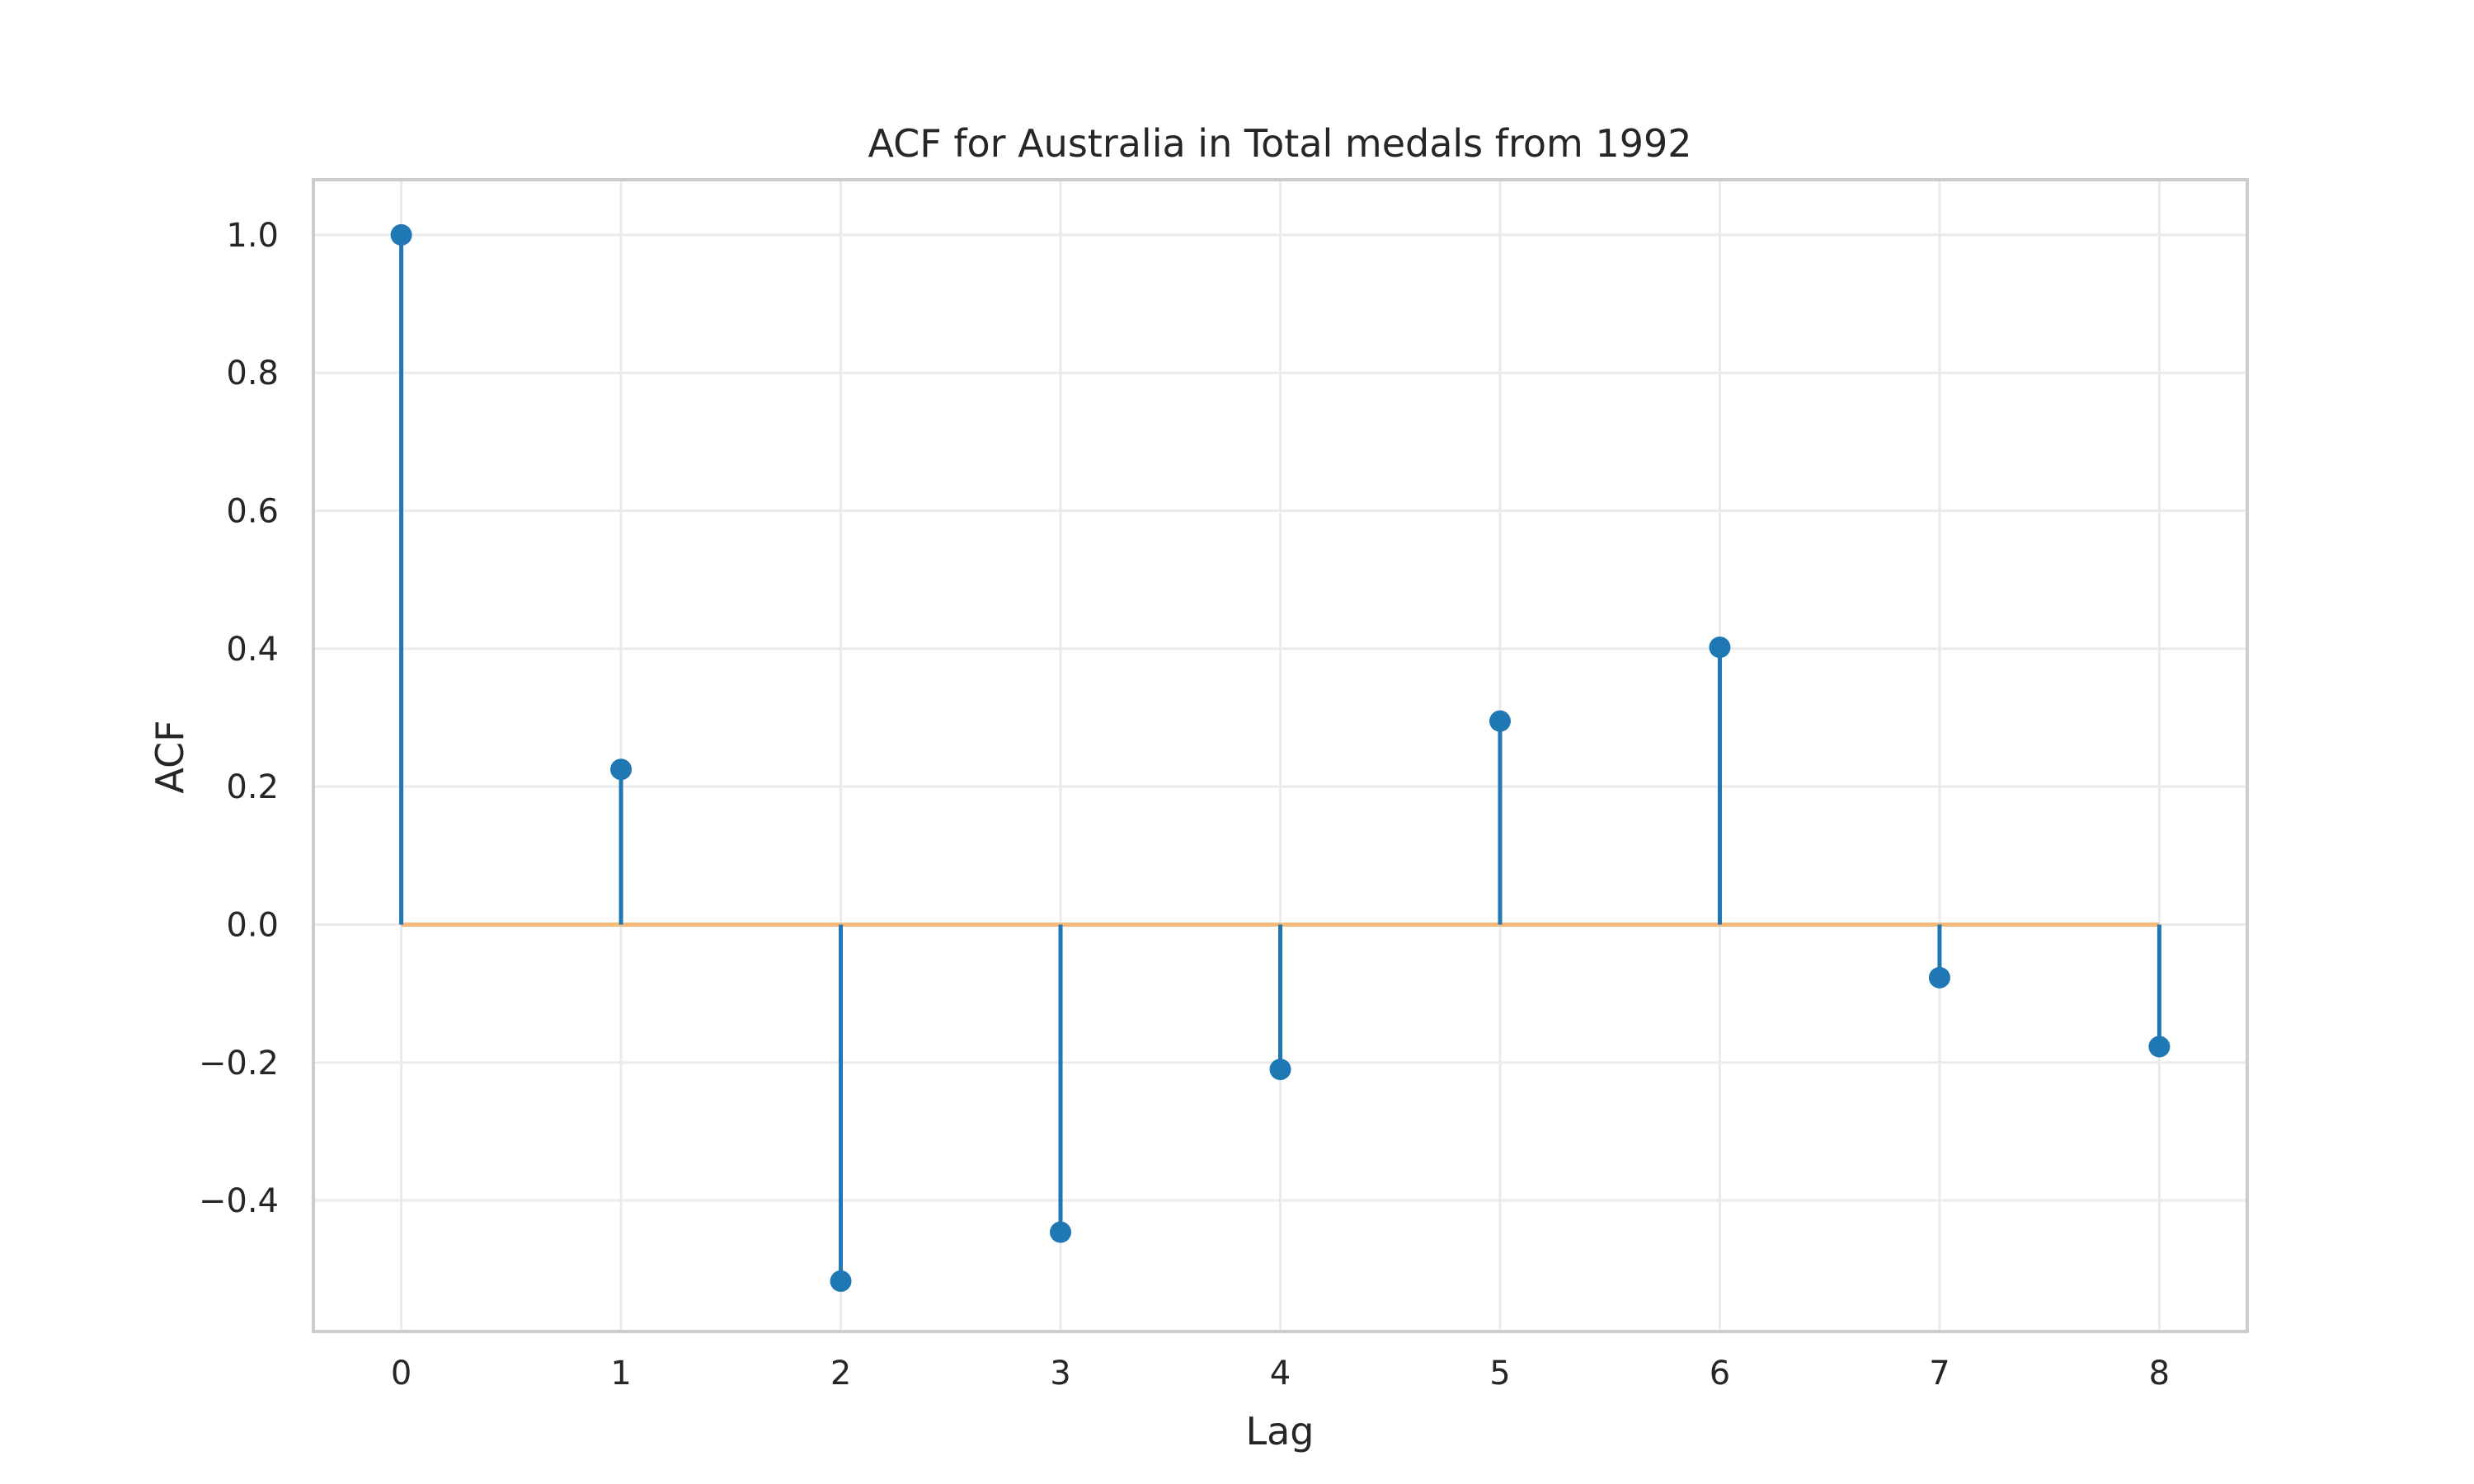 This screenshot has width=2474, height=1484. What do you see at coordinates (1720, 1373) in the screenshot?
I see `x-tick-label: 6` at bounding box center [1720, 1373].